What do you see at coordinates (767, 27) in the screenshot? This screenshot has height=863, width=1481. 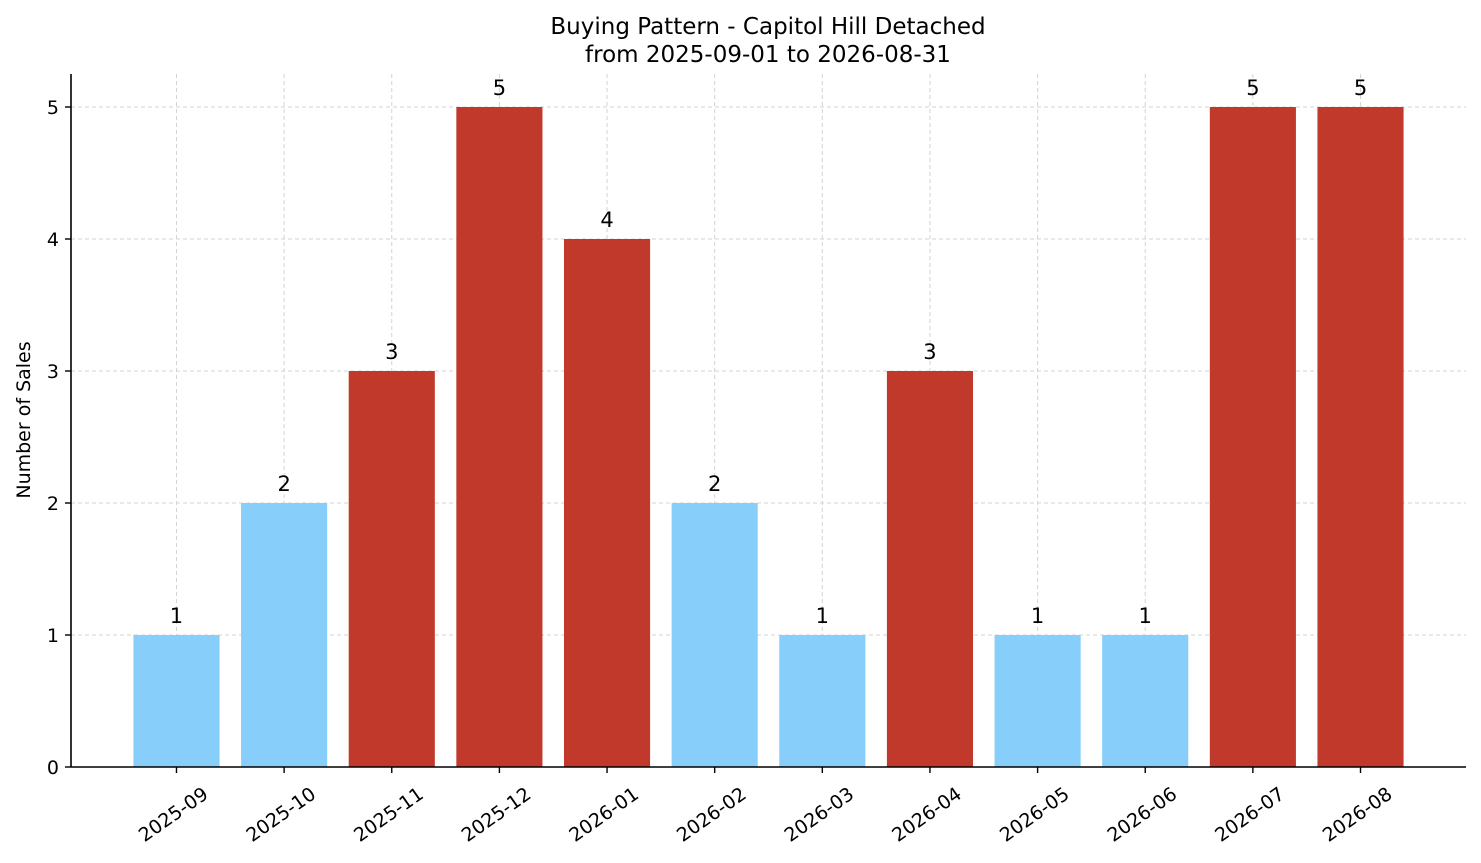 I see `chart-title: Buying Pattern - Capitol Hill Detached` at bounding box center [767, 27].